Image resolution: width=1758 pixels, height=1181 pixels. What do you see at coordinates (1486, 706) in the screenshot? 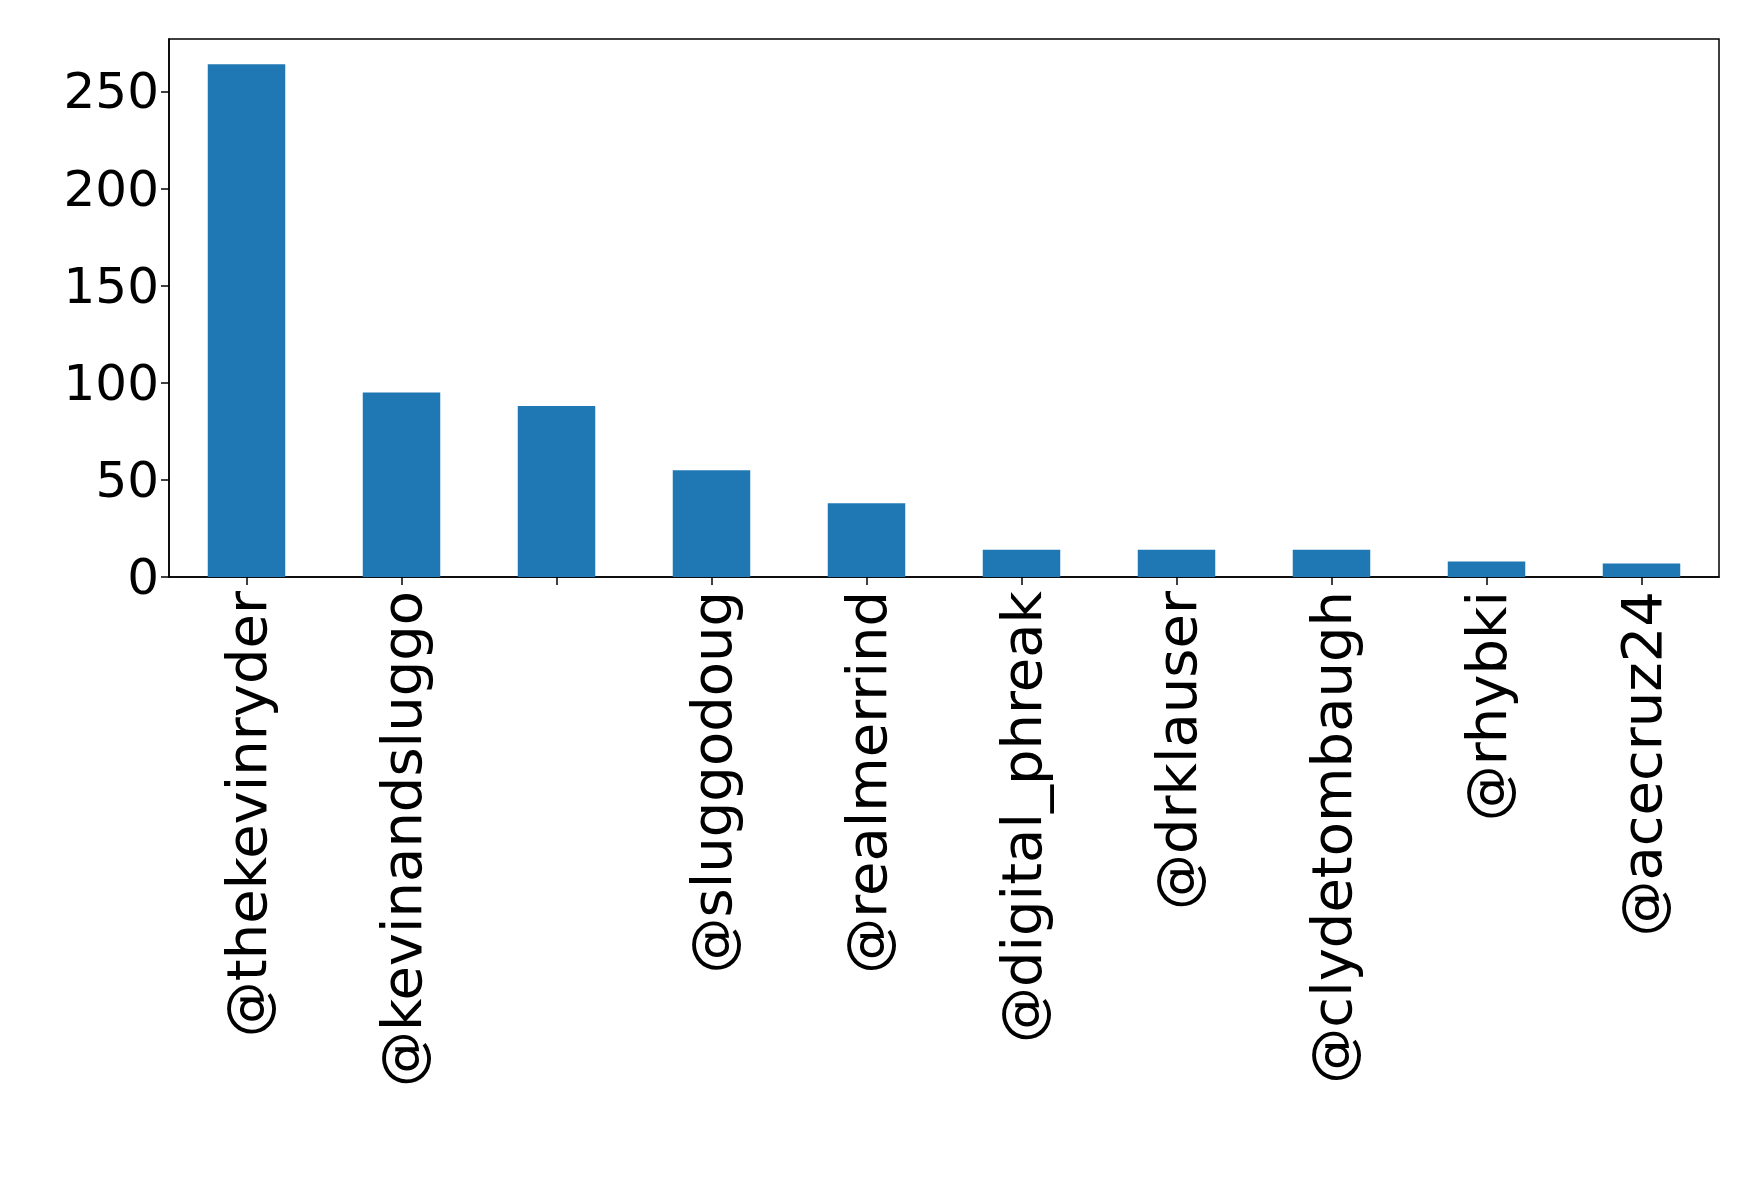
I see `x-tick-label: @rhybki` at bounding box center [1486, 706].